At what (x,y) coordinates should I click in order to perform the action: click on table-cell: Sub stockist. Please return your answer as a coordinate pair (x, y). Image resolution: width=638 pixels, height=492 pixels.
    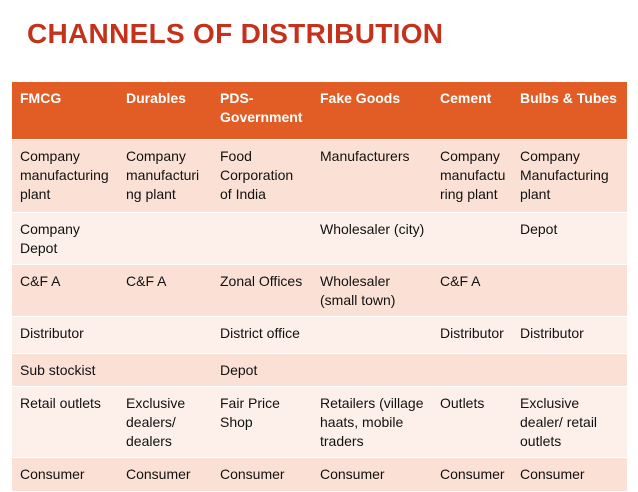
    Looking at the image, I should click on (65, 370).